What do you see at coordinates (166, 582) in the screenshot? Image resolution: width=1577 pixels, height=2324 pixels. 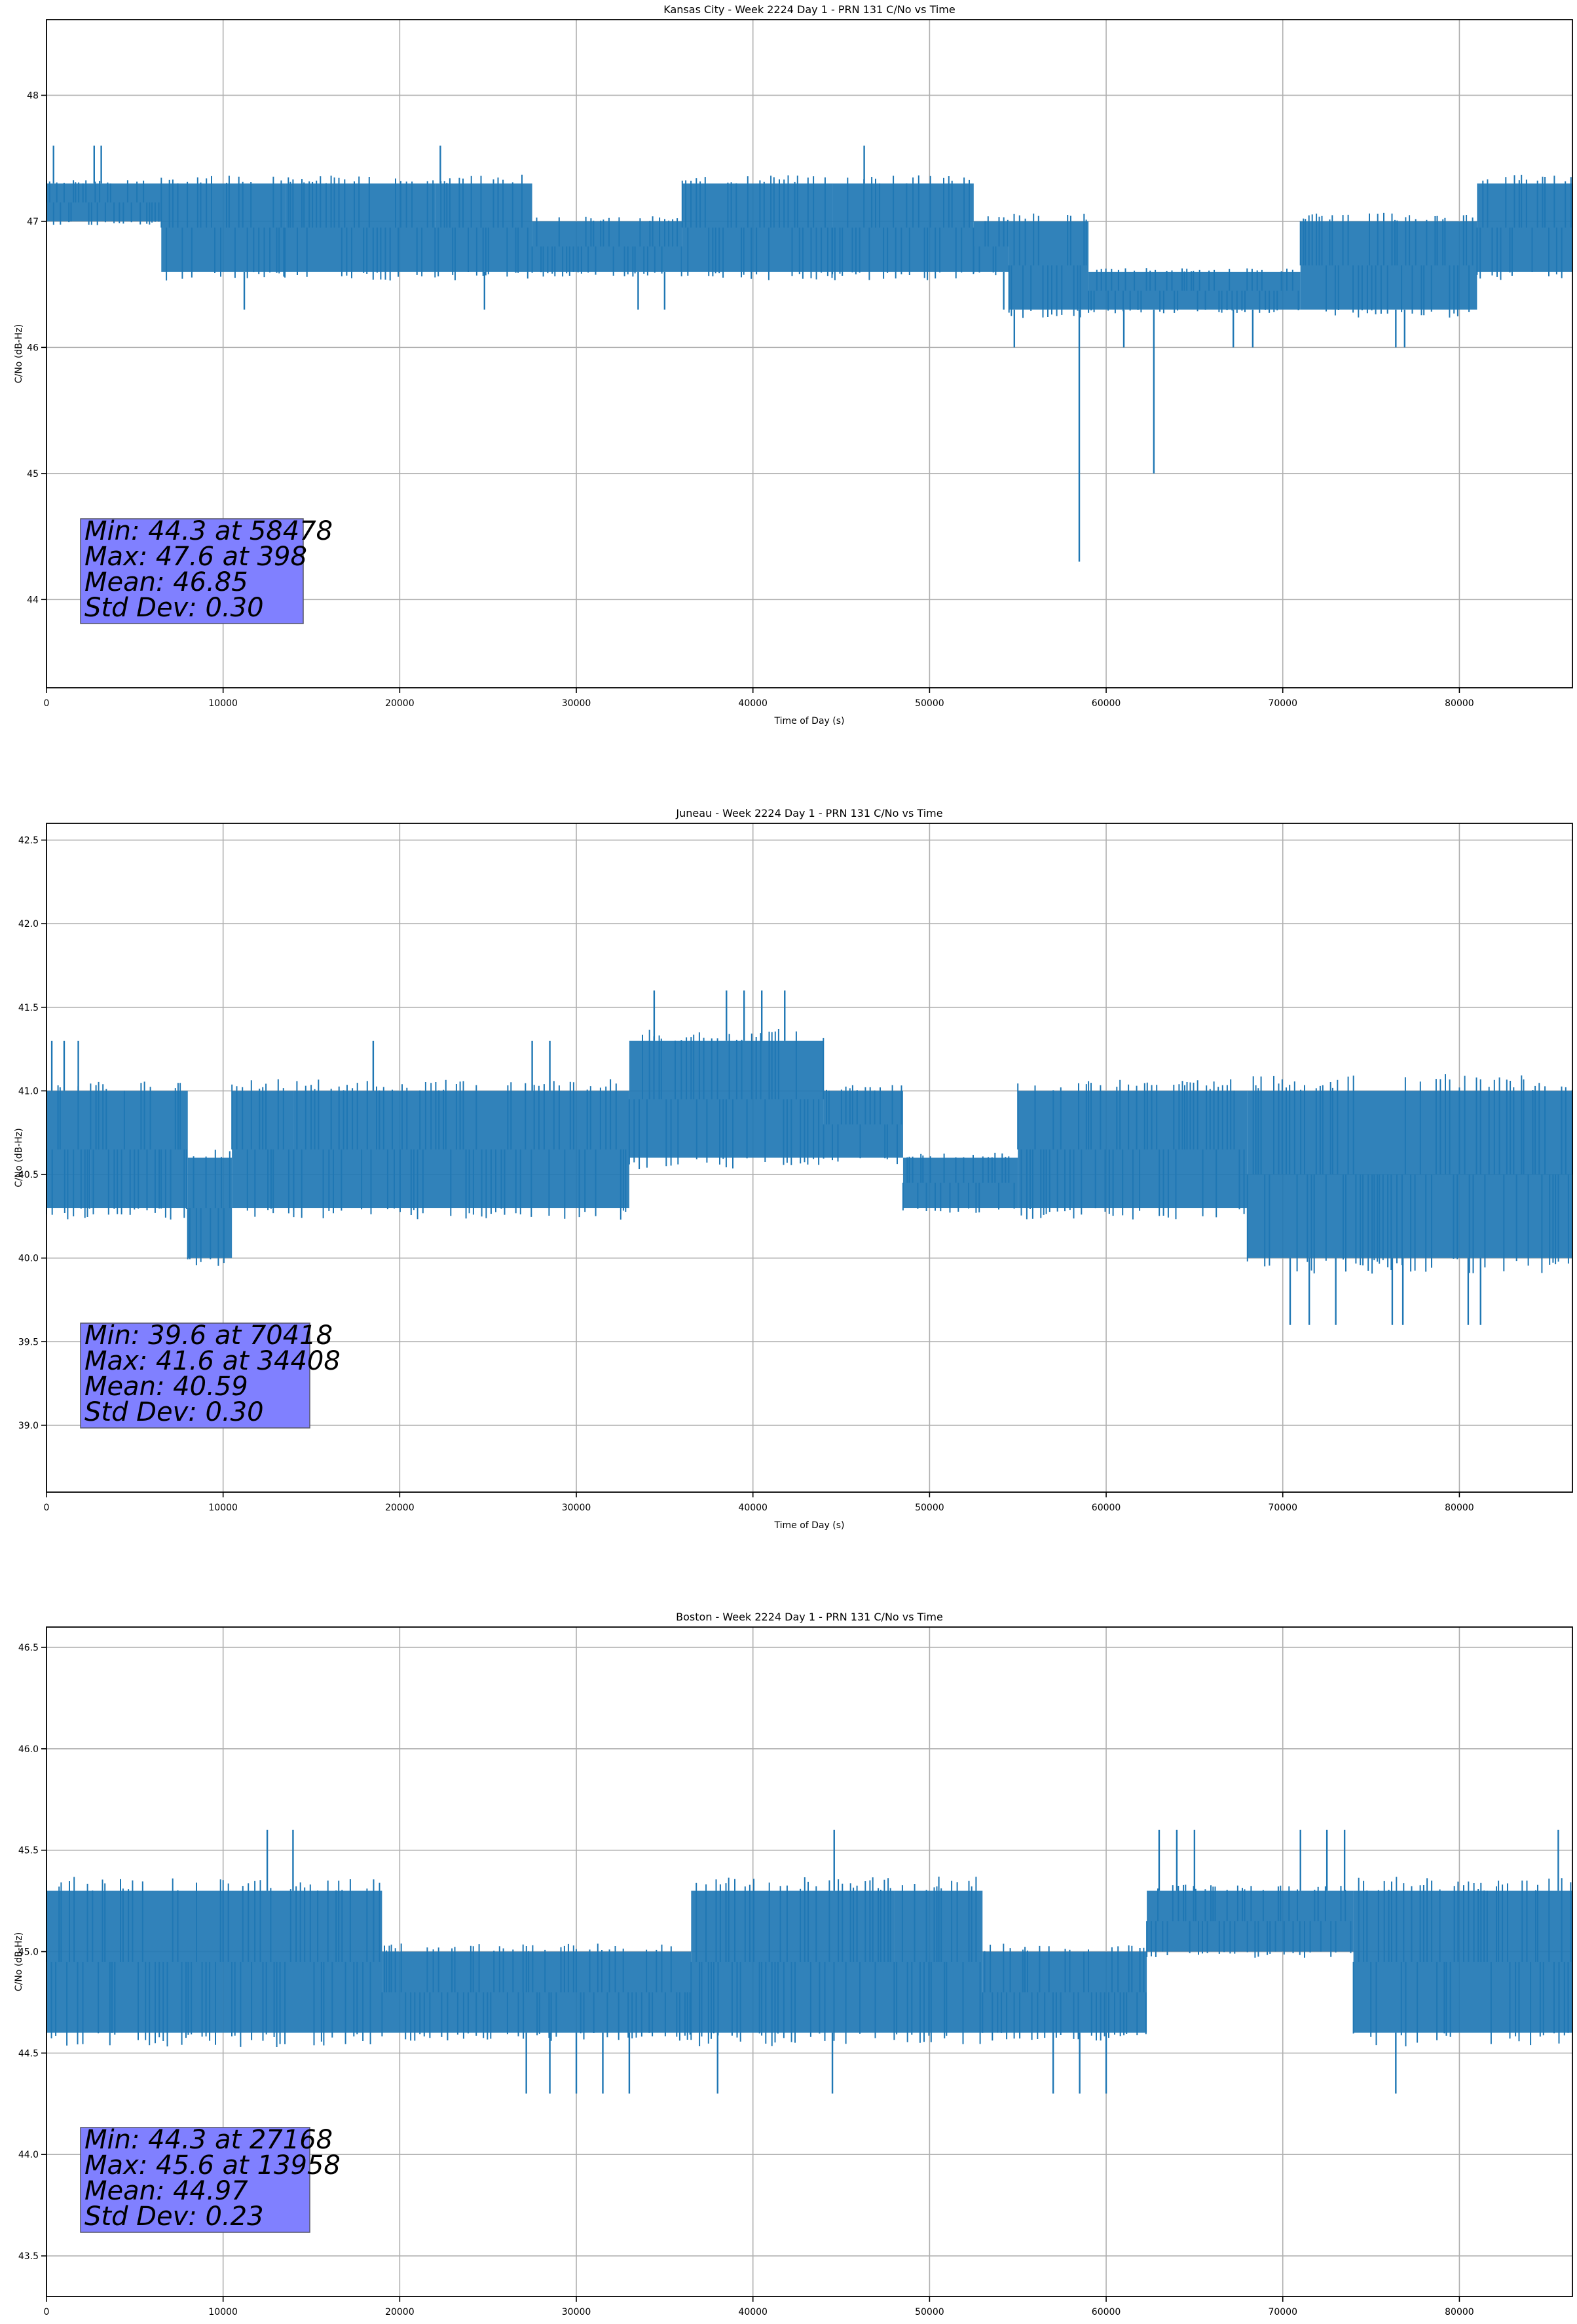 I see `stats-line: Mean: 46.85` at bounding box center [166, 582].